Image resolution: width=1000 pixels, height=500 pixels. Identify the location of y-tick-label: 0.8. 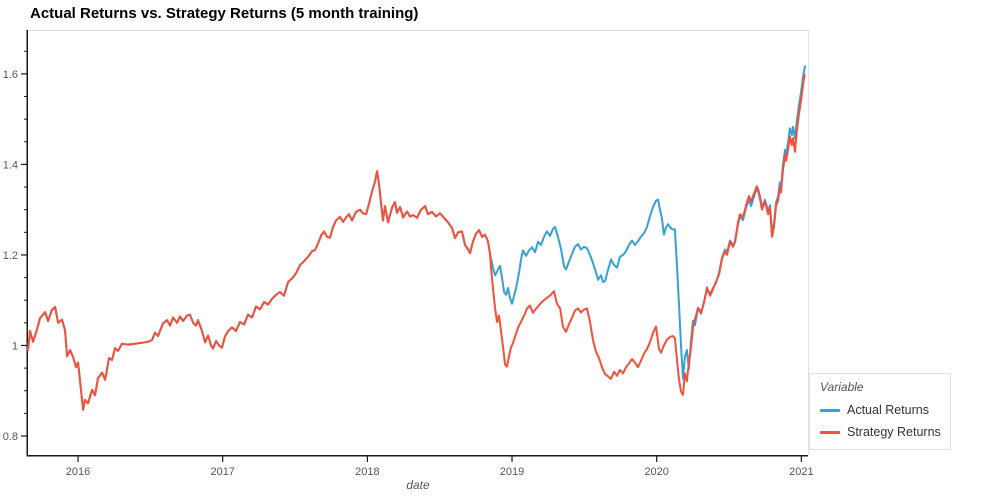
(10, 437).